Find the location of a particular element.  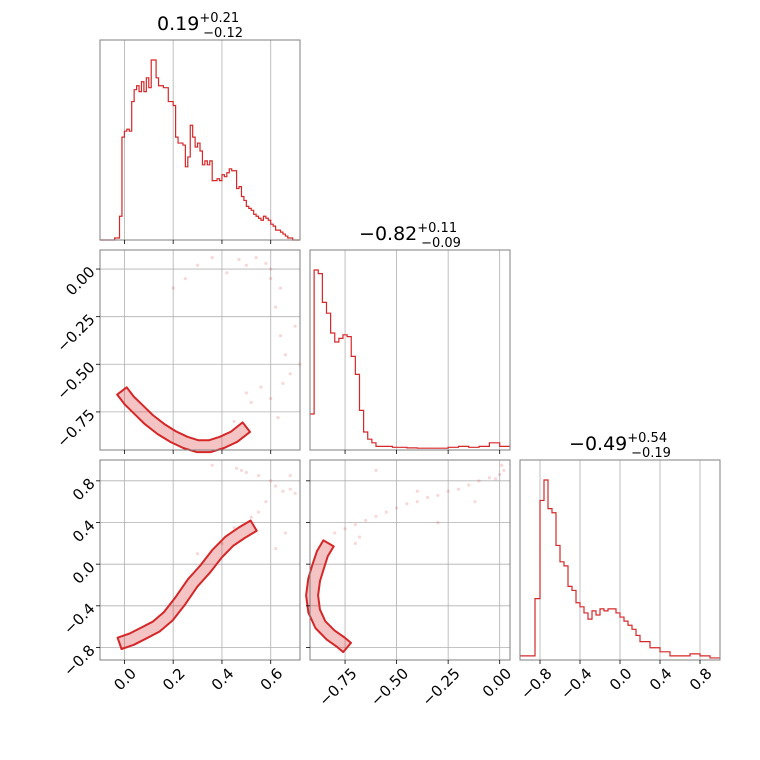

x-tick-label: 0.0 is located at coordinates (125, 679).